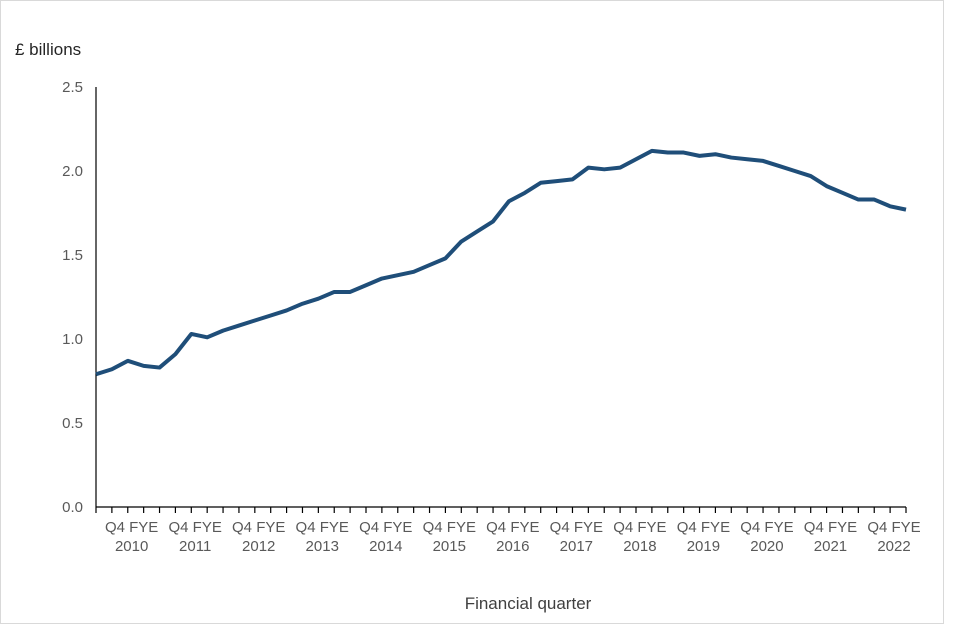  I want to click on x-tick-label: 2022, so click(893, 546).